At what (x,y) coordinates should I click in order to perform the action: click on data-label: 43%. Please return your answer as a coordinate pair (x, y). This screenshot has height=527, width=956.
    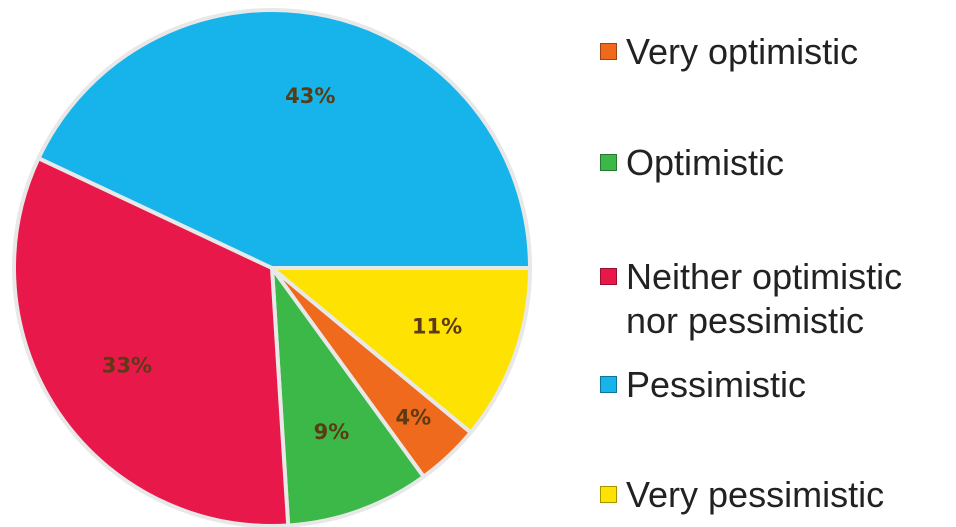
    Looking at the image, I should click on (310, 96).